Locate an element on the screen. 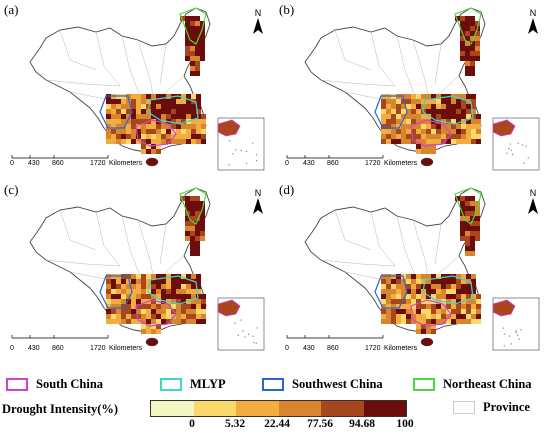 This screenshot has height=435, width=550. region-swatch is located at coordinates (171, 384).